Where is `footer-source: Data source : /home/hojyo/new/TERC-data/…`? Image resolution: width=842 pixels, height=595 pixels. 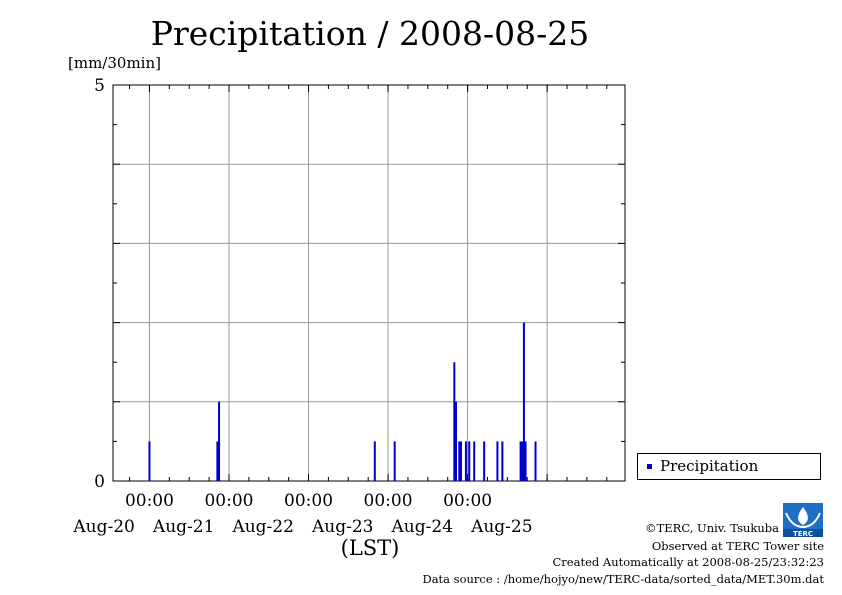 footer-source: Data source : /home/hojyo/new/TERC-data/… is located at coordinates (623, 579).